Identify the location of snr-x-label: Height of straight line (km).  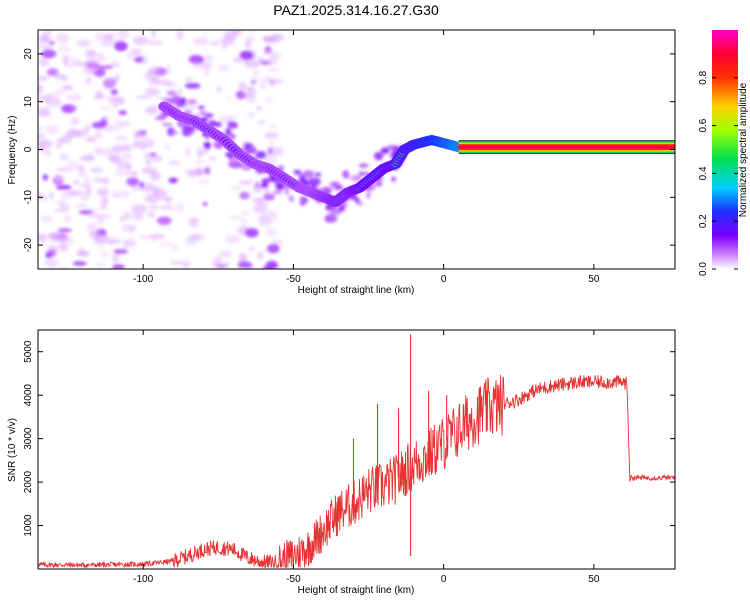
(356, 590).